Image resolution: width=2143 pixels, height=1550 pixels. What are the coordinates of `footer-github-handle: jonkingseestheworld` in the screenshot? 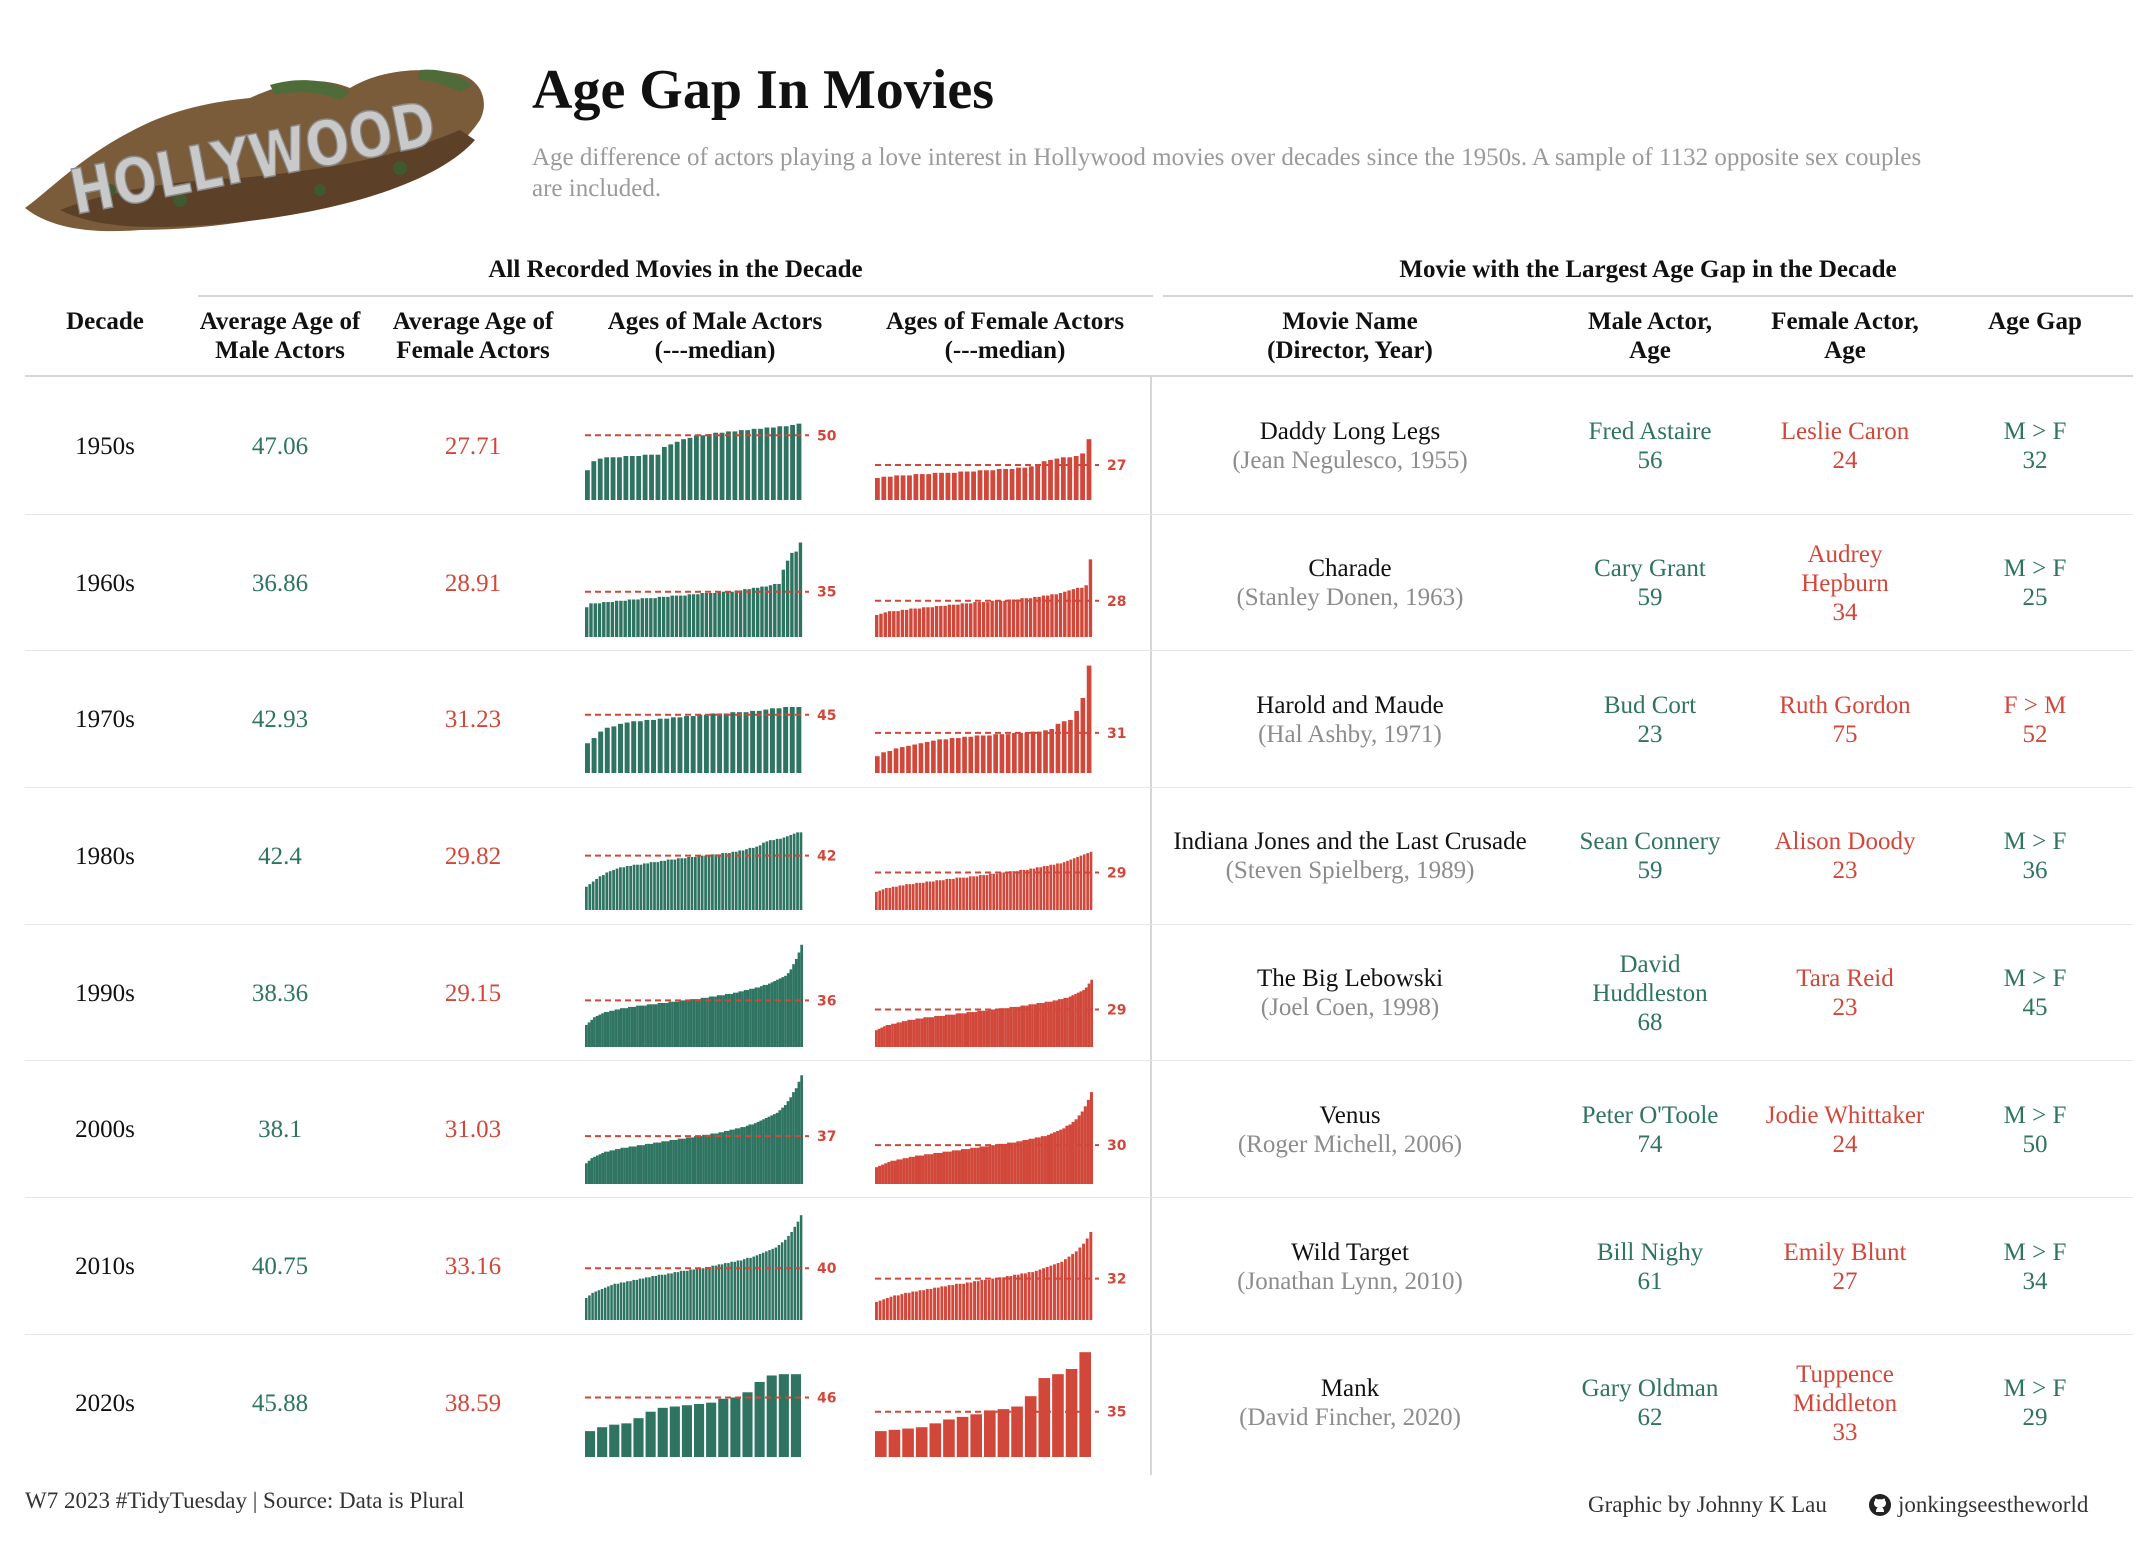 It's located at (1993, 1505).